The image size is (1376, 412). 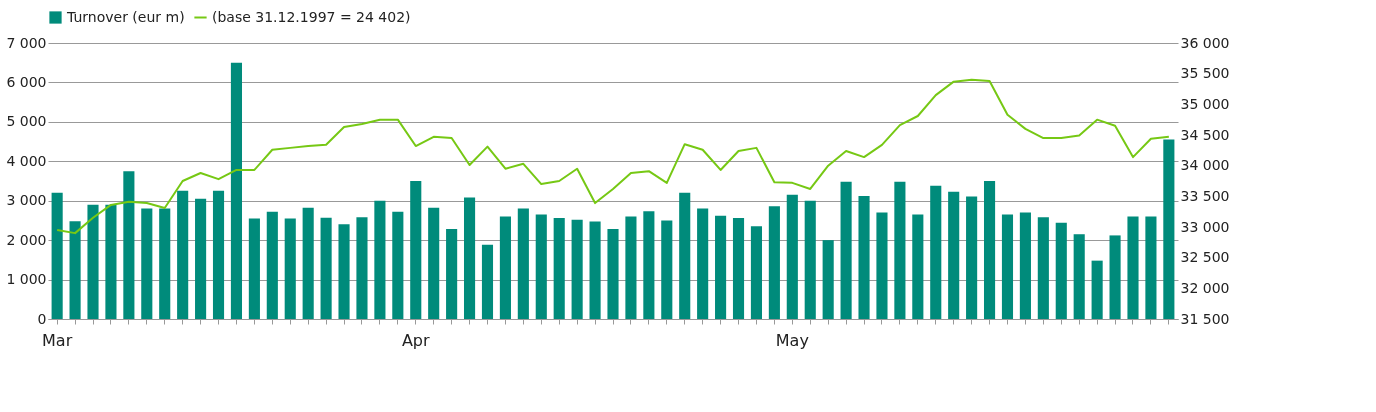 I want to click on y-tick-label: 7 000, so click(x=26, y=42).